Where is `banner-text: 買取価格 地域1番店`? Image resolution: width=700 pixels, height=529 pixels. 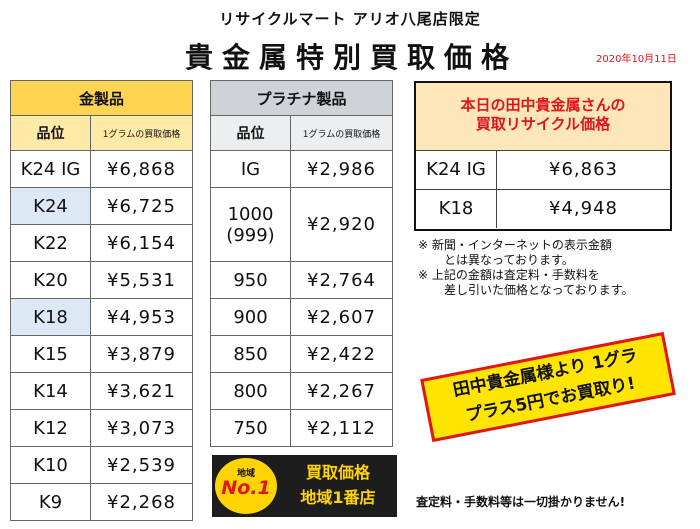
banner-text: 買取価格 地域1番店 is located at coordinates (338, 485).